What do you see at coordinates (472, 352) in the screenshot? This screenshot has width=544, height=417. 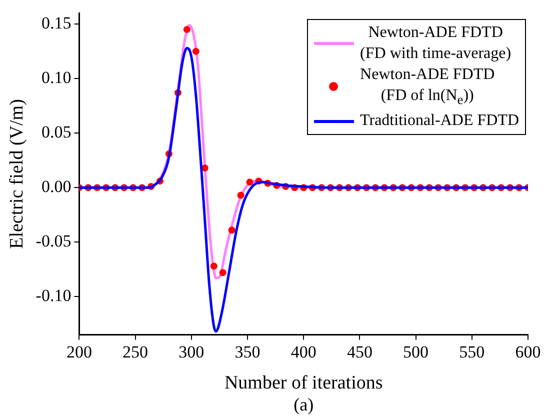 I see `x-tick-label: 550` at bounding box center [472, 352].